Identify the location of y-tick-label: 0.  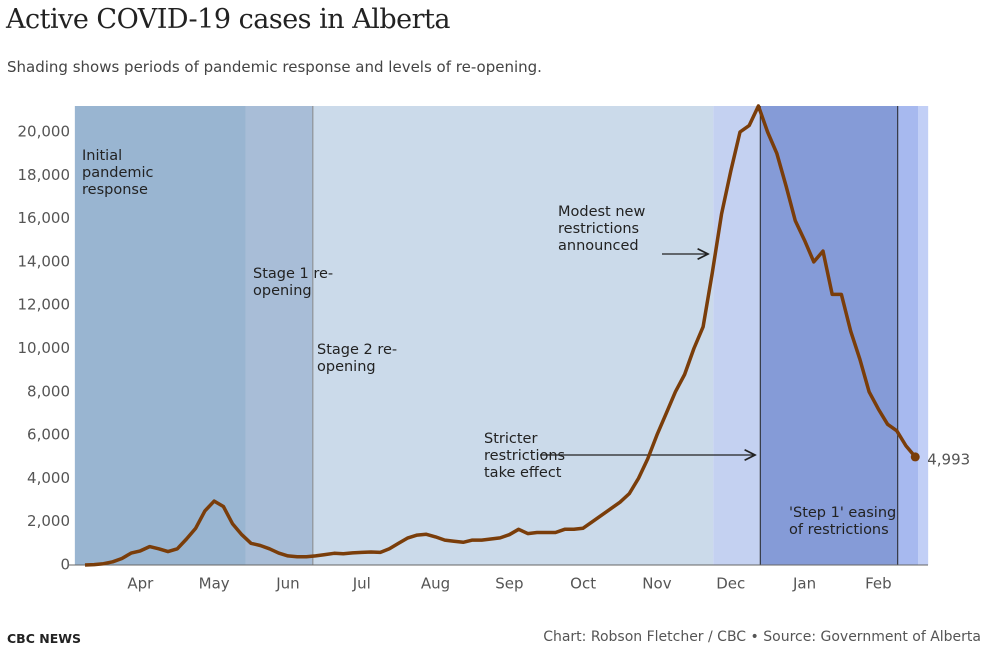
(65, 565).